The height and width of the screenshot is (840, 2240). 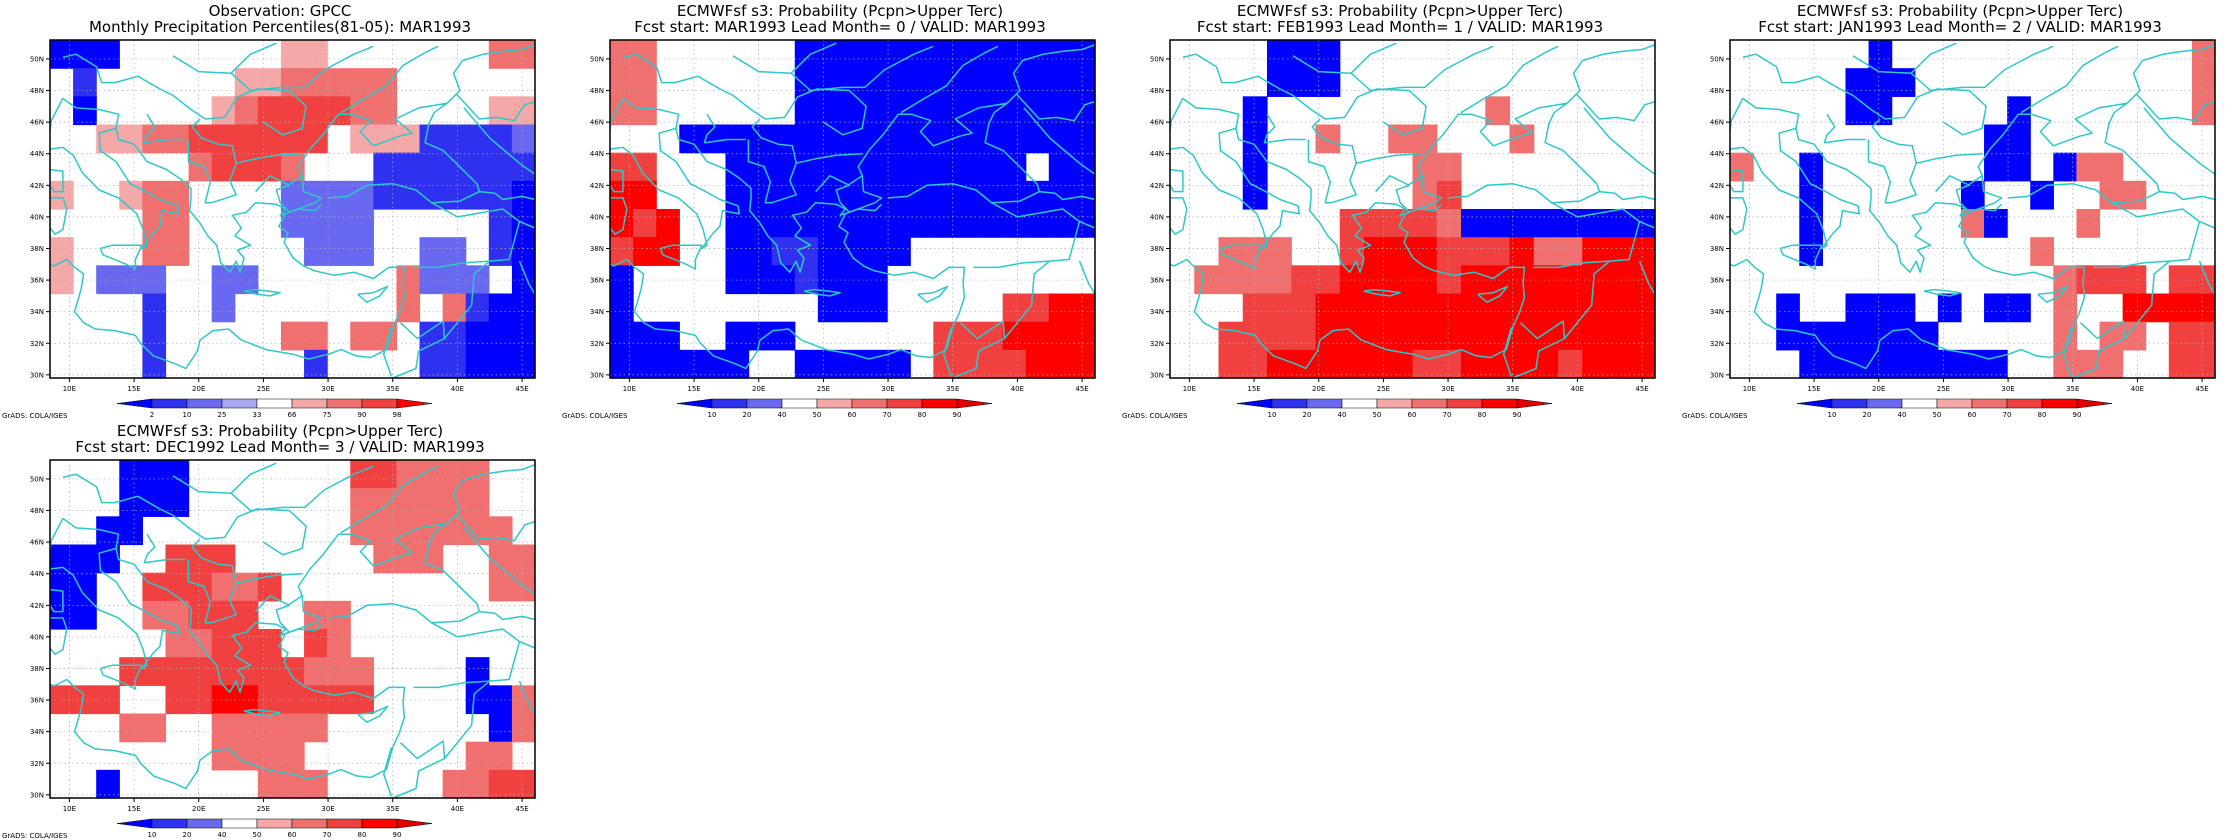 I want to click on lat-tick-label: 36N, so click(x=1717, y=281).